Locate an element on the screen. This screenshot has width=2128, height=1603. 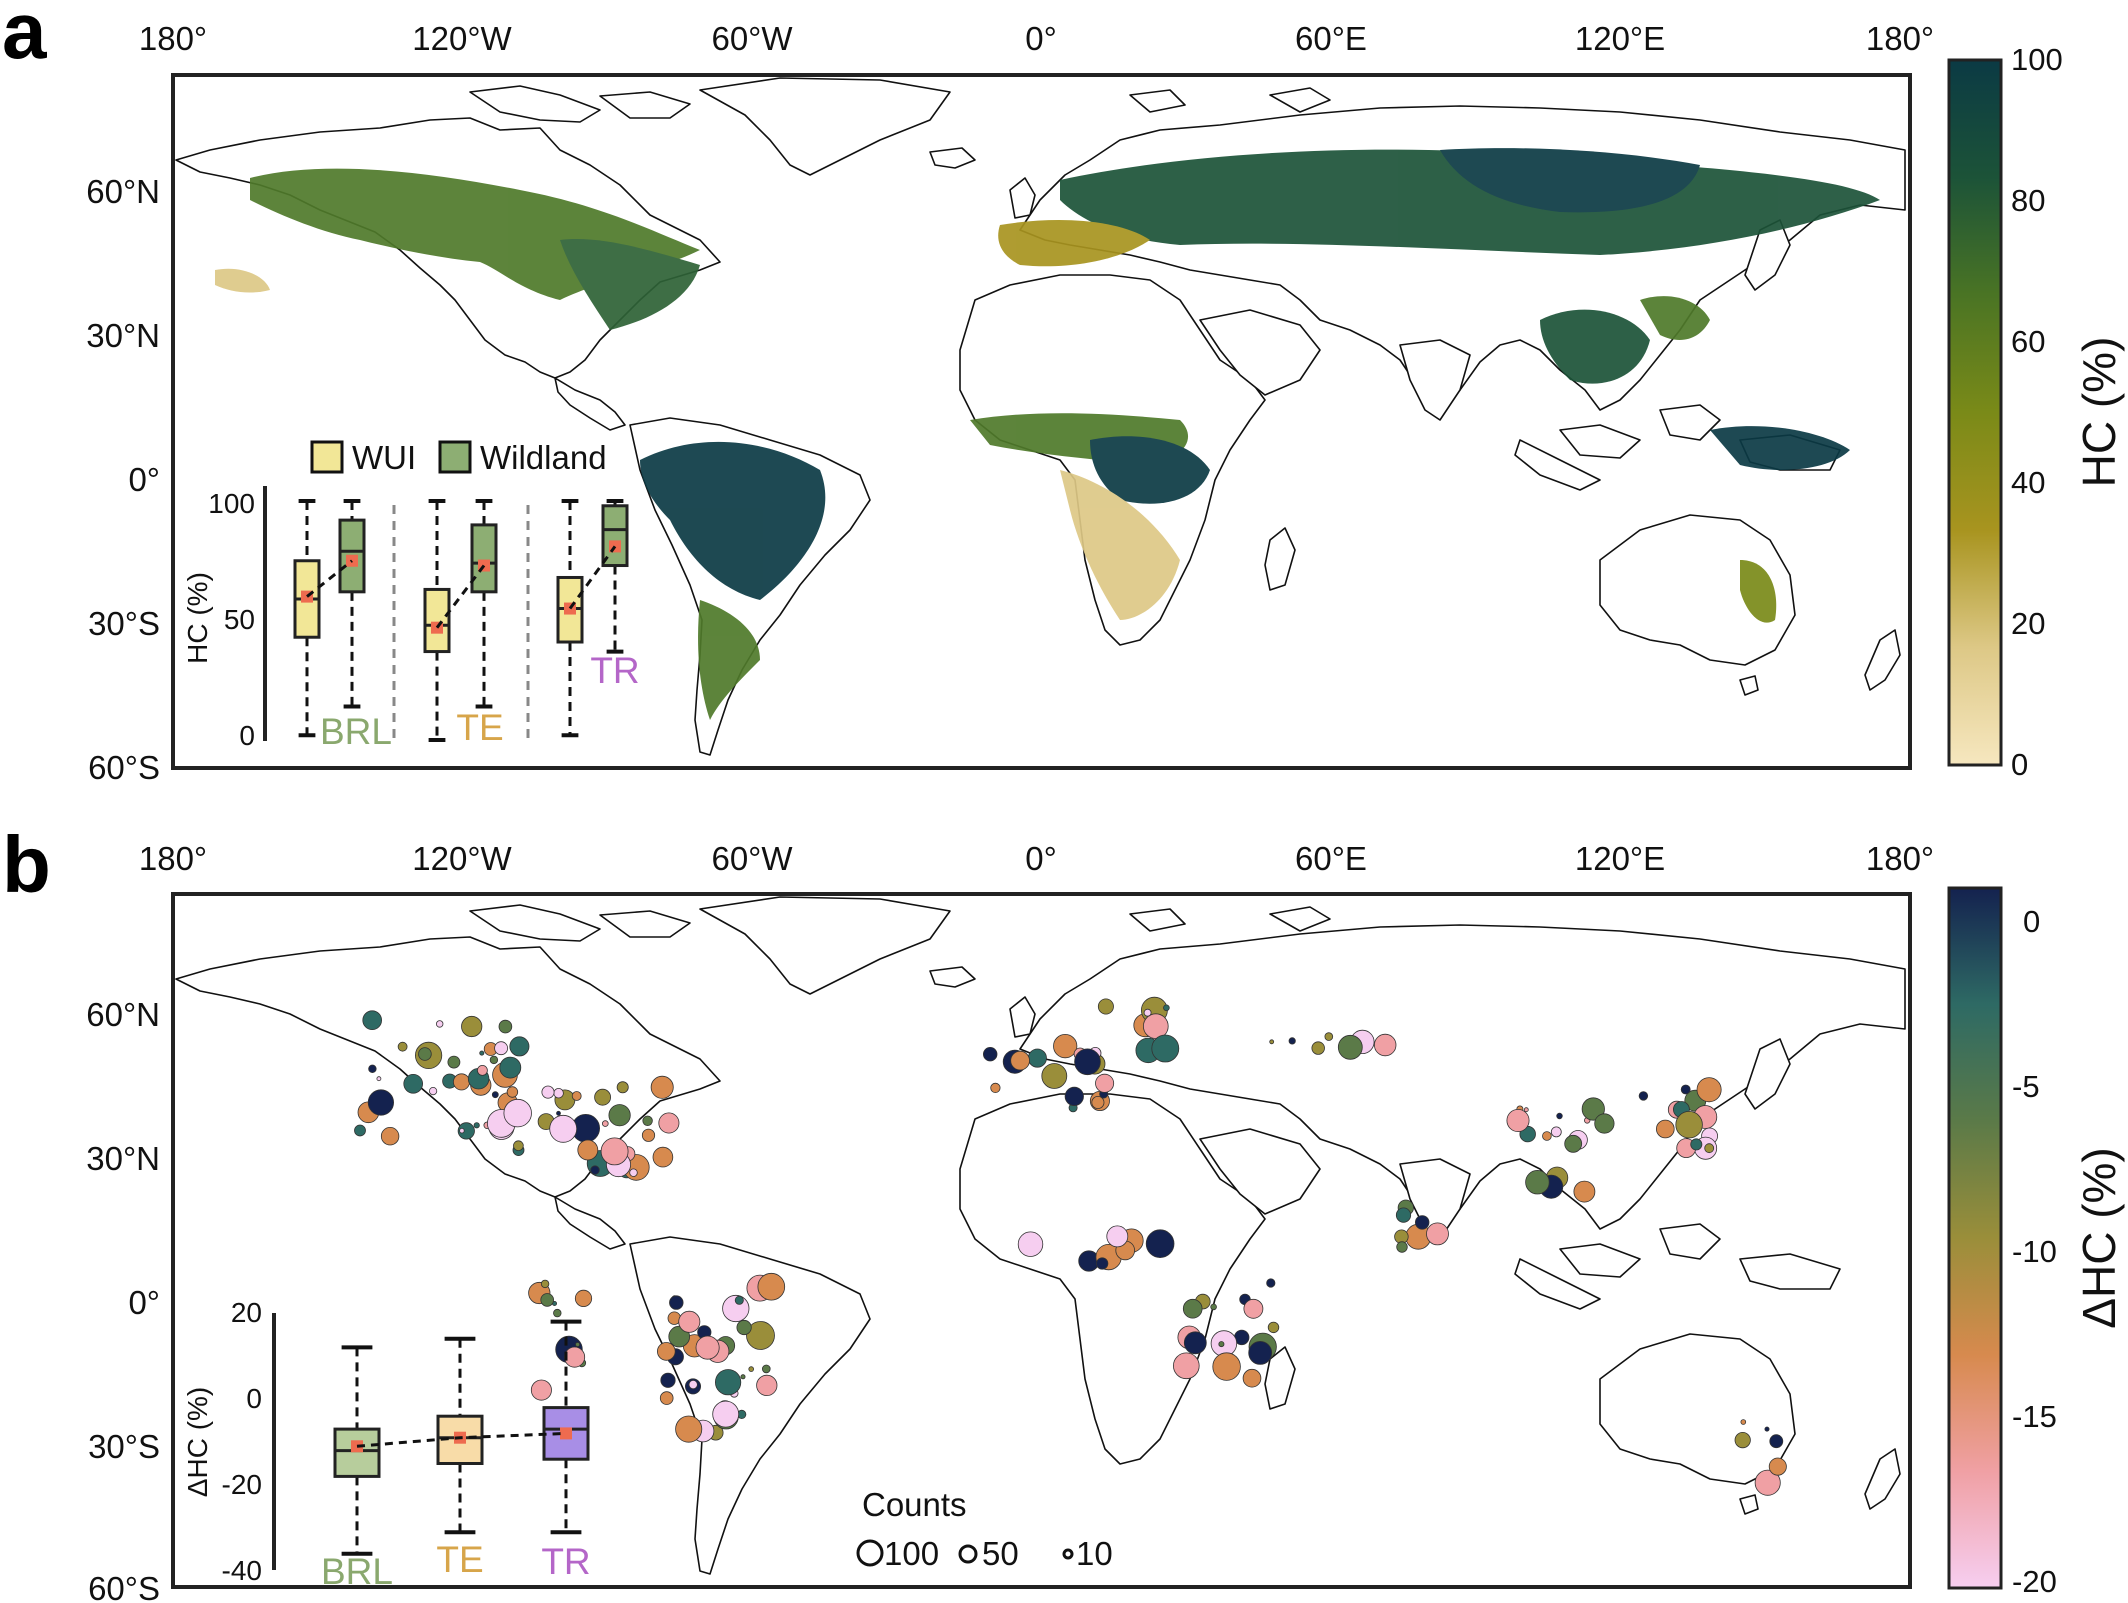
colorbar-b-tick: -15 is located at coordinates (2034, 1416).